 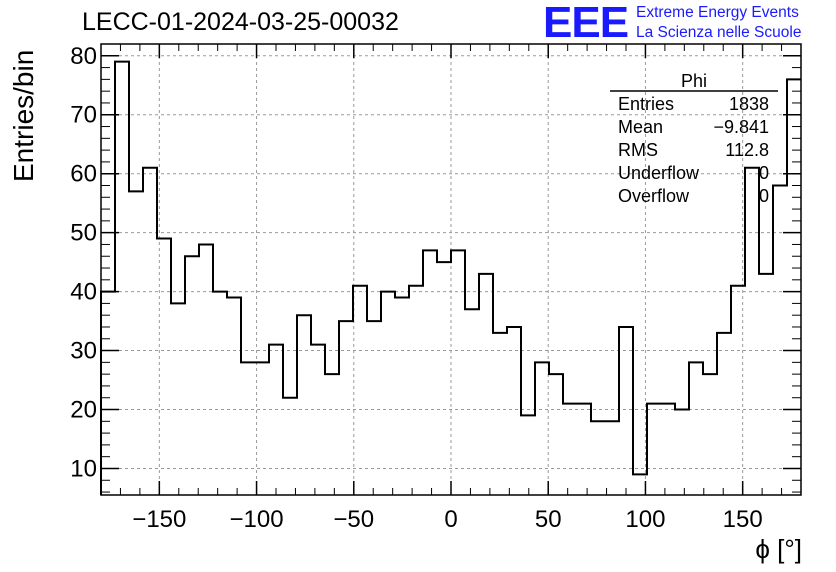 What do you see at coordinates (747, 150) in the screenshot?
I see `stats-value: 112.8` at bounding box center [747, 150].